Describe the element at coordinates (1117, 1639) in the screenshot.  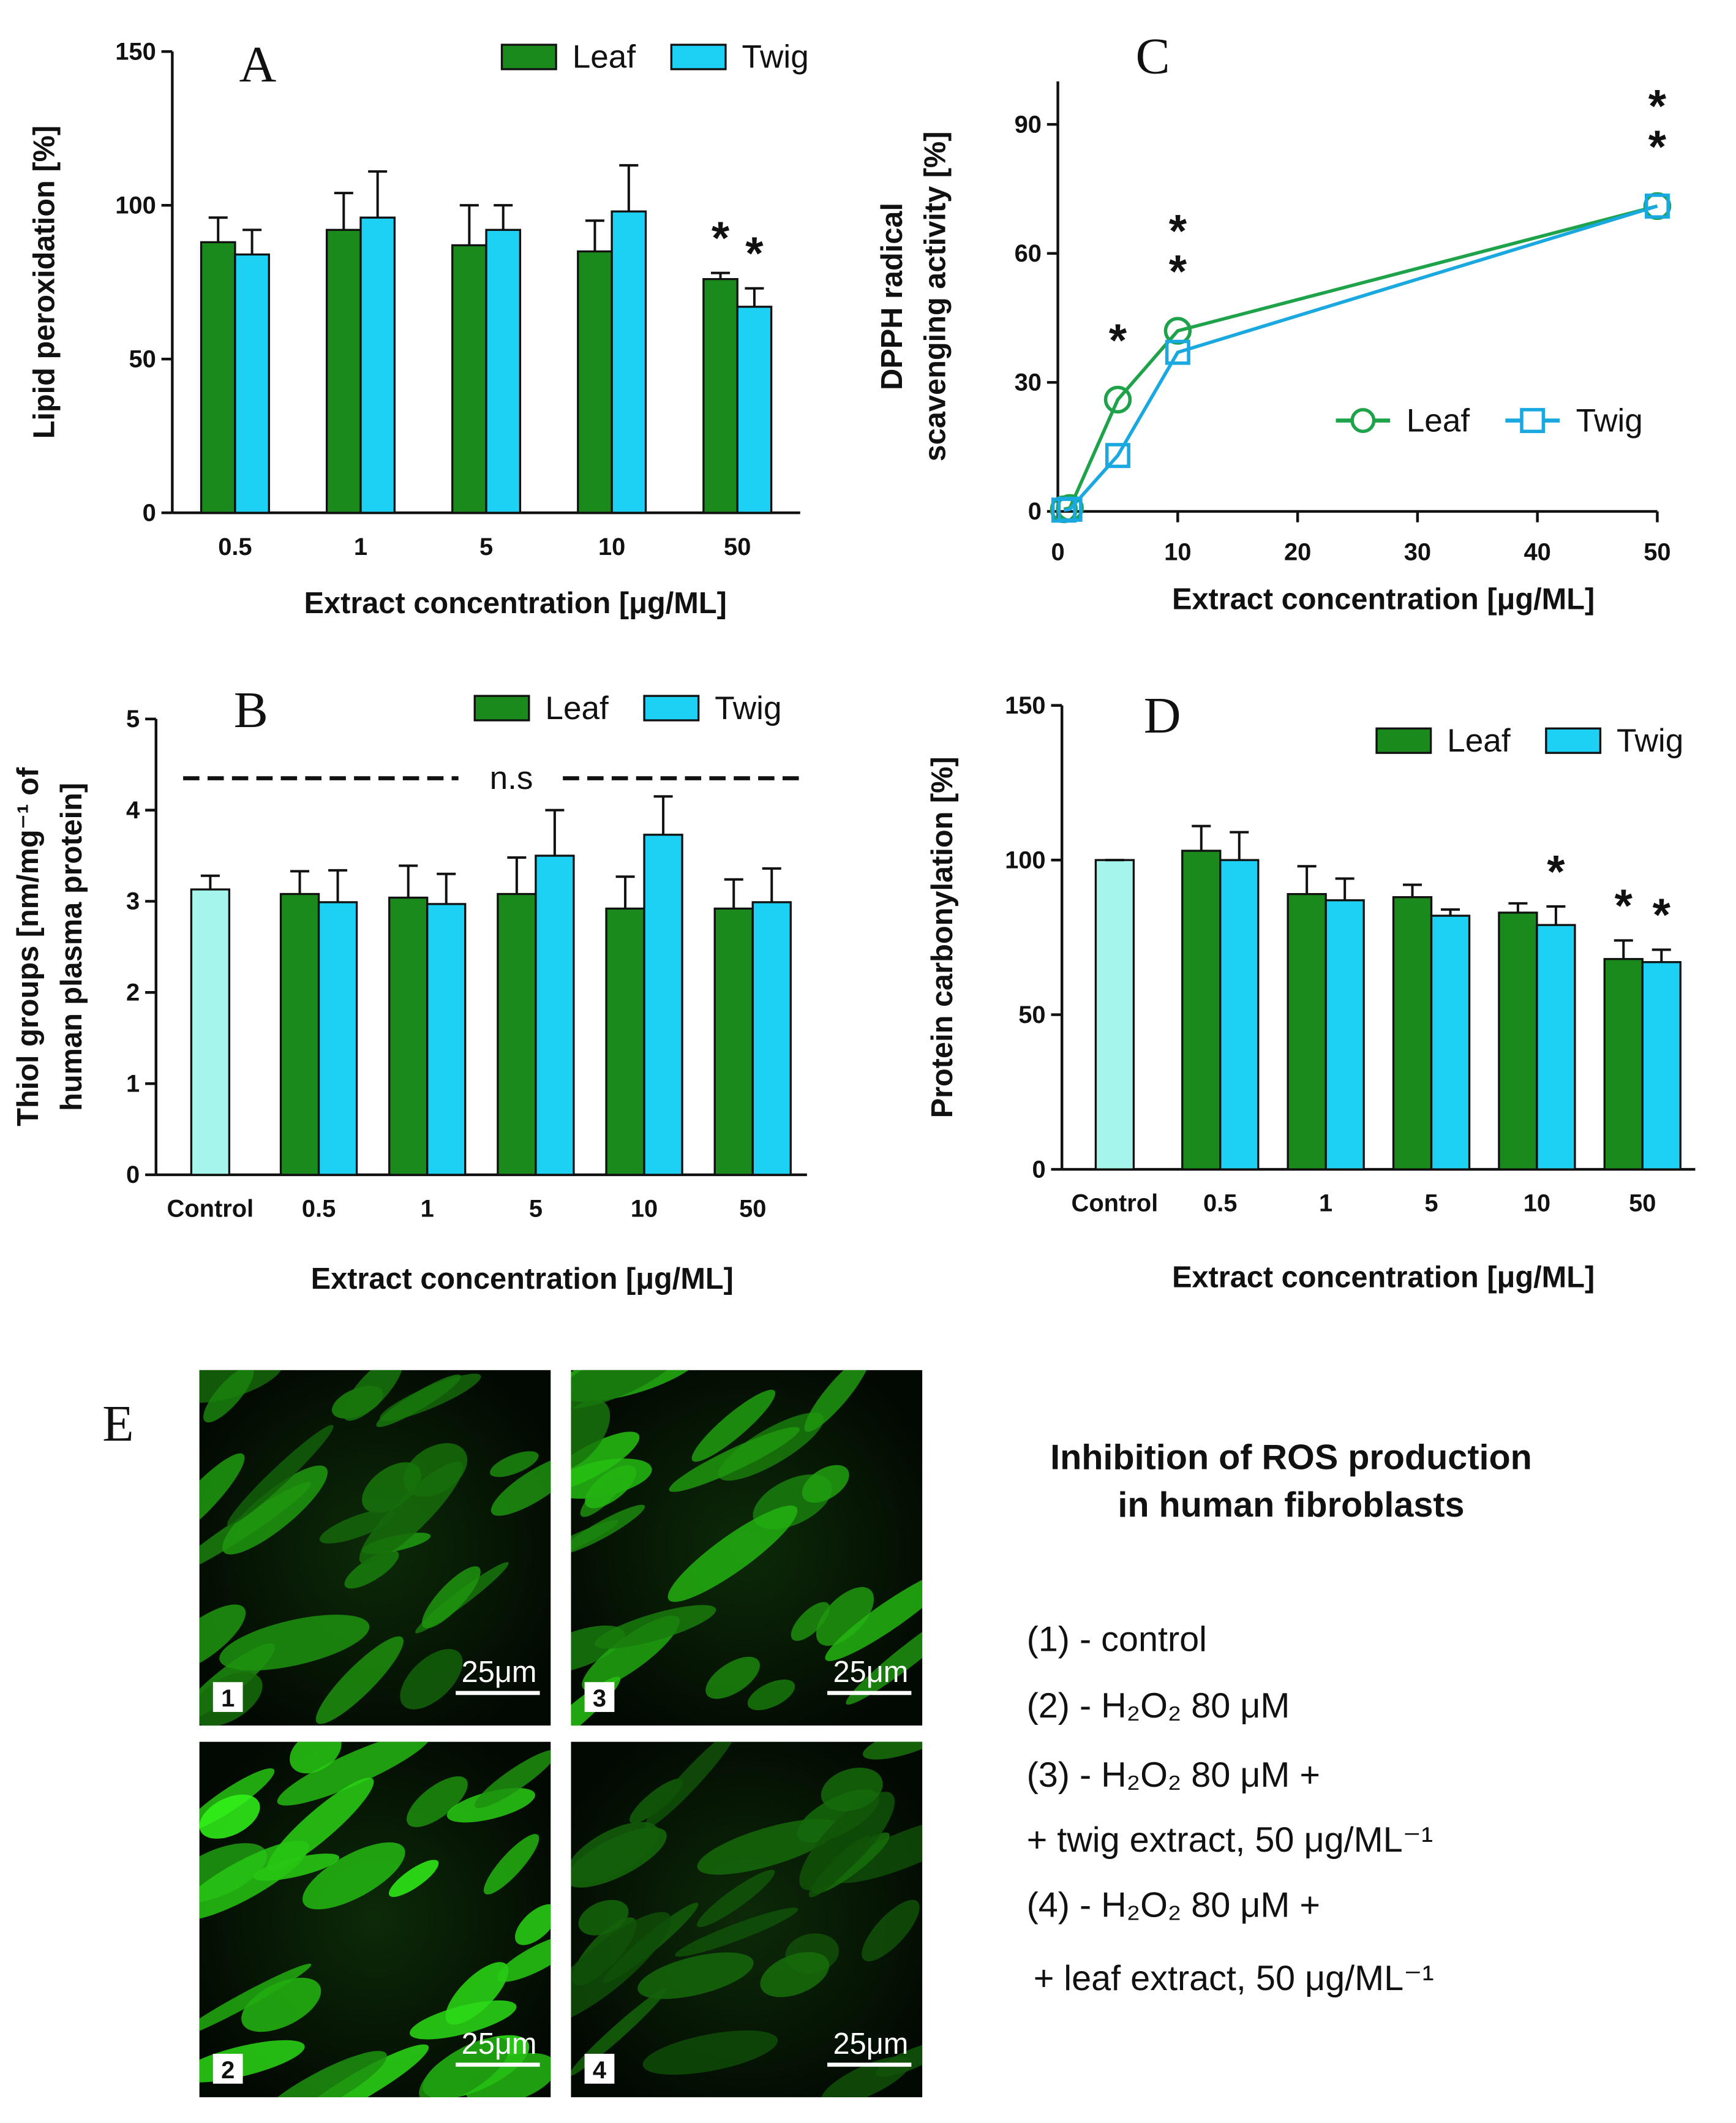
I see `e-legend-line: (1) - control` at that location.